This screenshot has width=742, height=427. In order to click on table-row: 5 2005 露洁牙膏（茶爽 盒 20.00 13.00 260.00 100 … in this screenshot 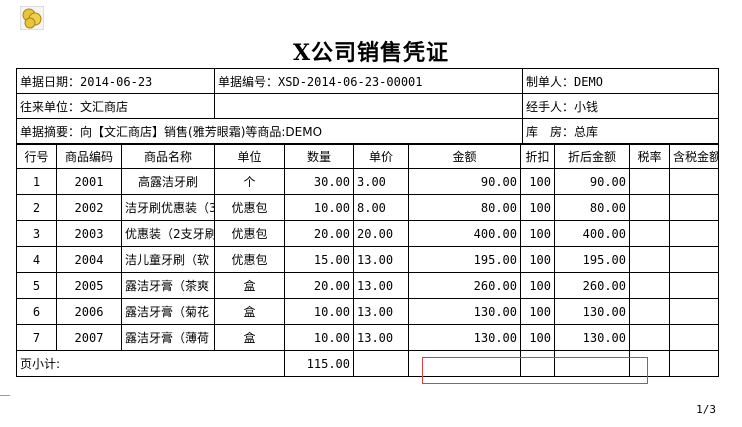, I will do `click(367, 285)`.